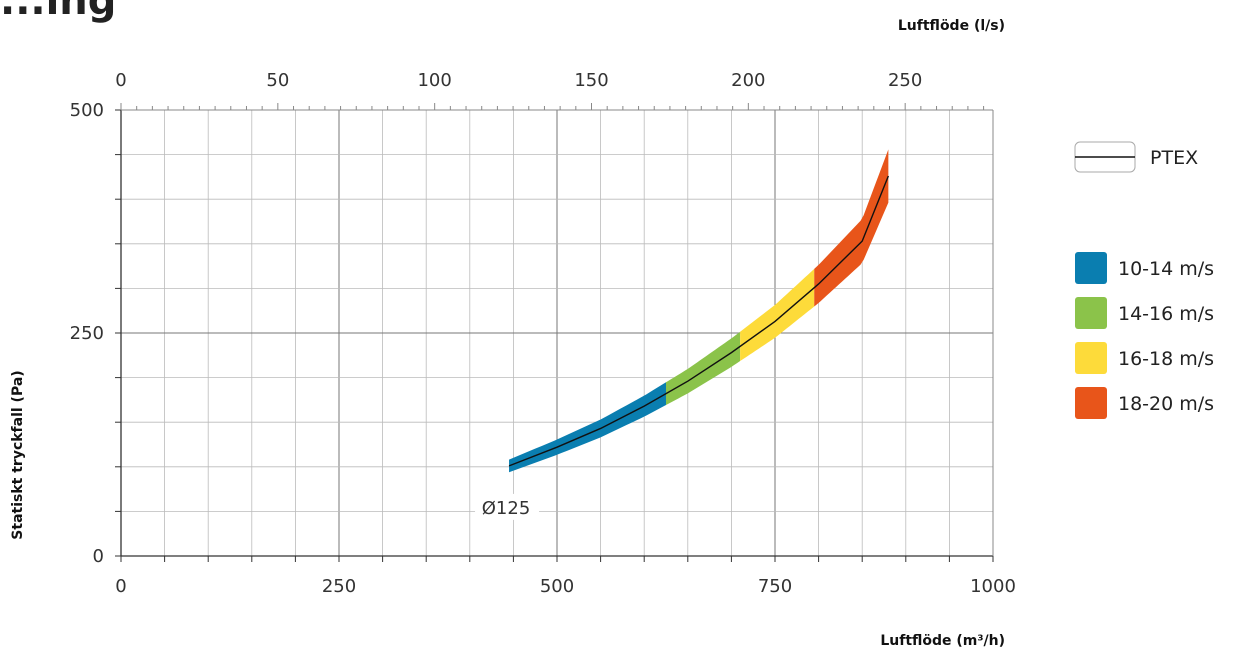  I want to click on top-x-tick-label: 200, so click(748, 80).